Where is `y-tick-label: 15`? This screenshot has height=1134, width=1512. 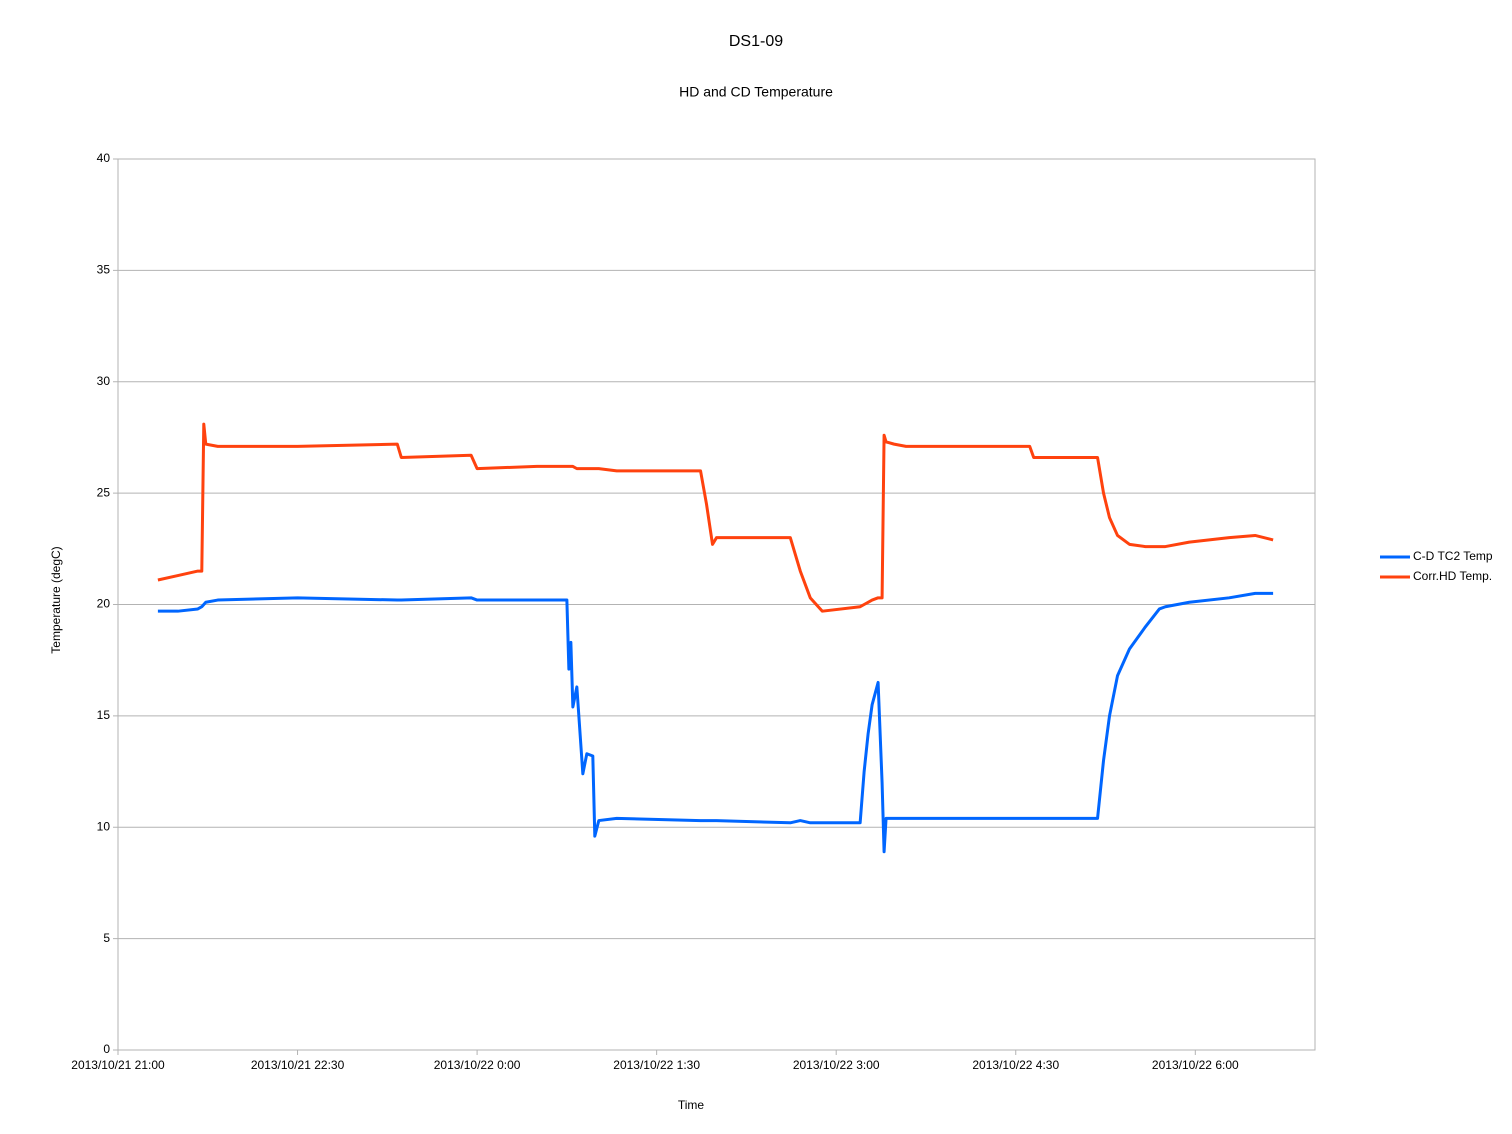 y-tick-label: 15 is located at coordinates (104, 715).